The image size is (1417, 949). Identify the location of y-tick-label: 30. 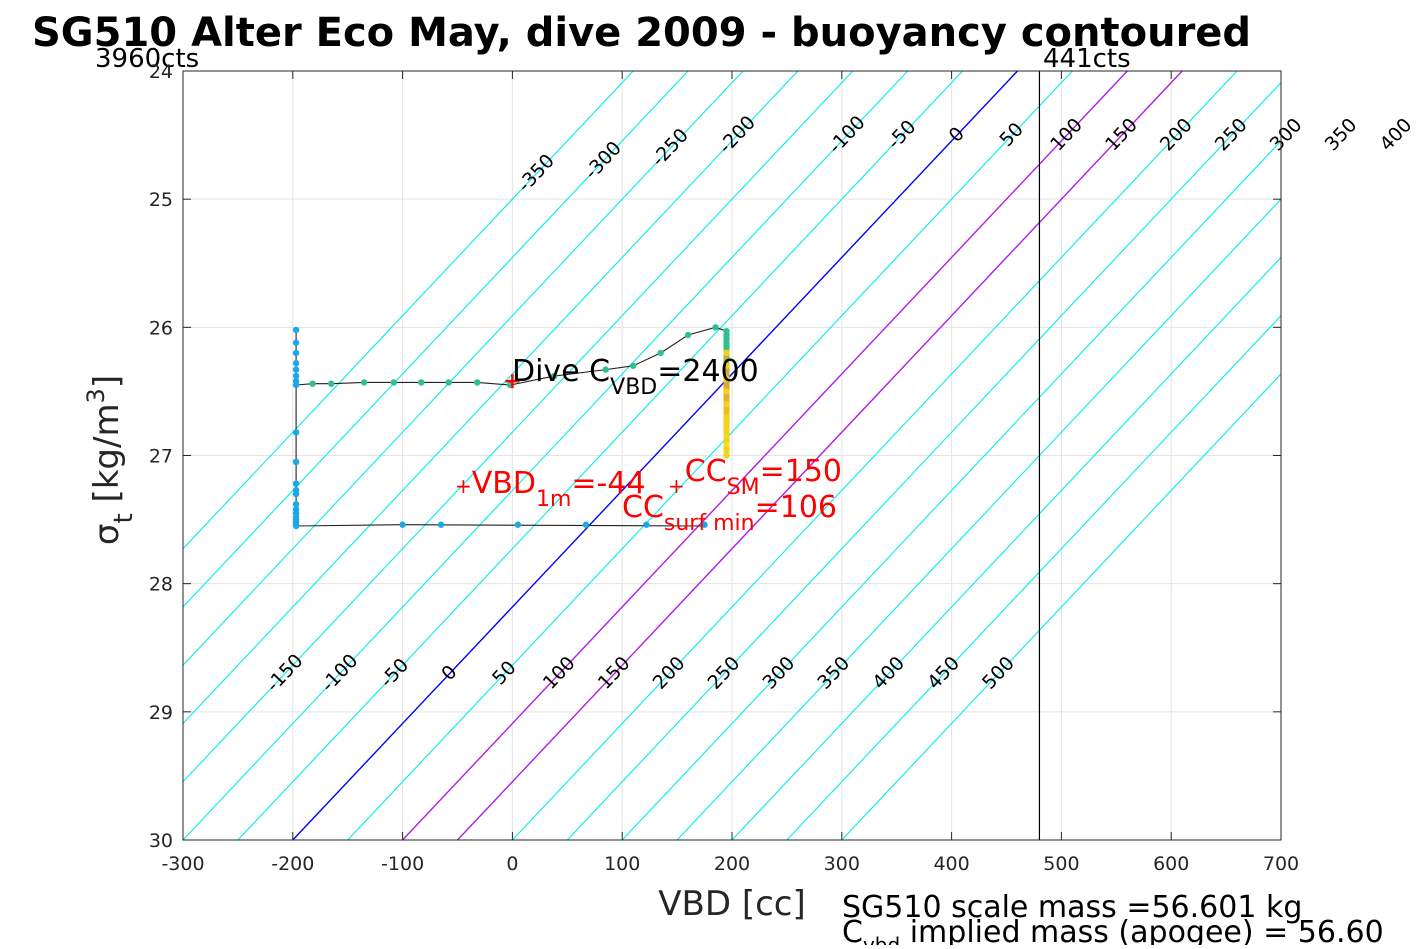
(161, 841).